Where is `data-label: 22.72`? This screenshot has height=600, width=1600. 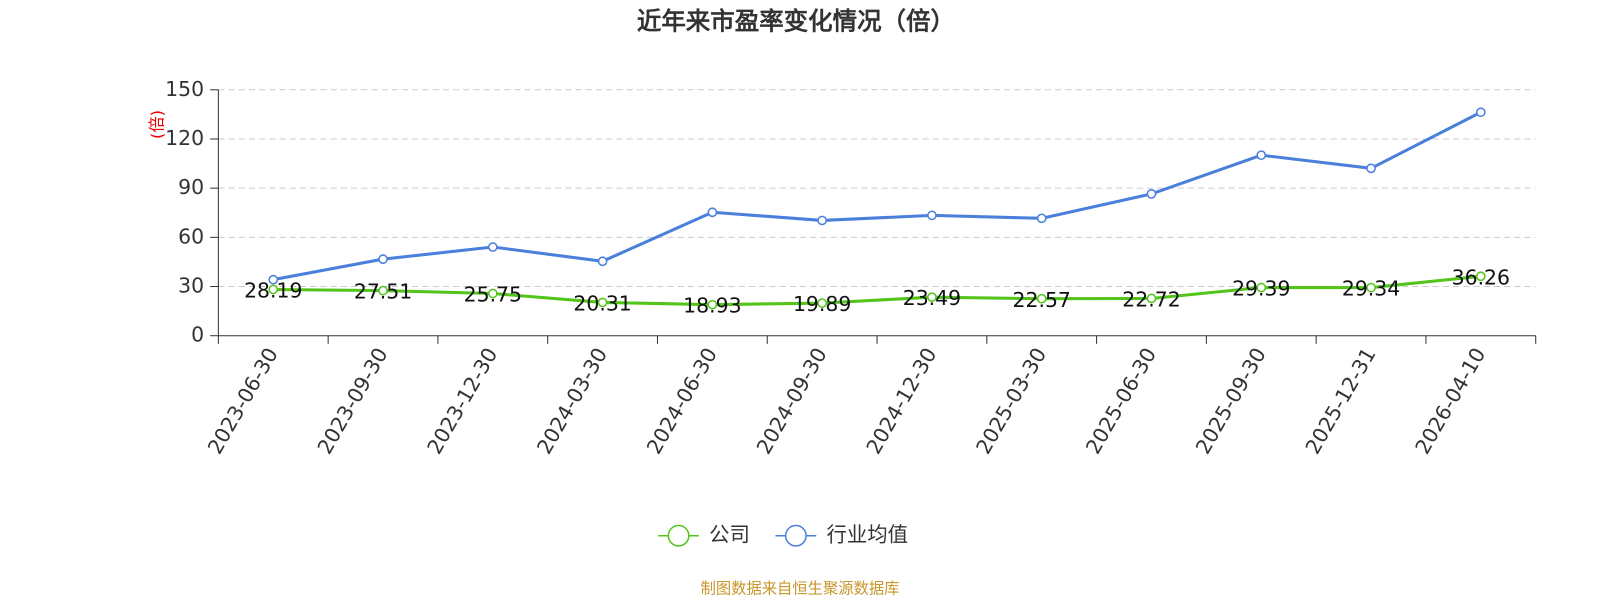
data-label: 22.72 is located at coordinates (1151, 300).